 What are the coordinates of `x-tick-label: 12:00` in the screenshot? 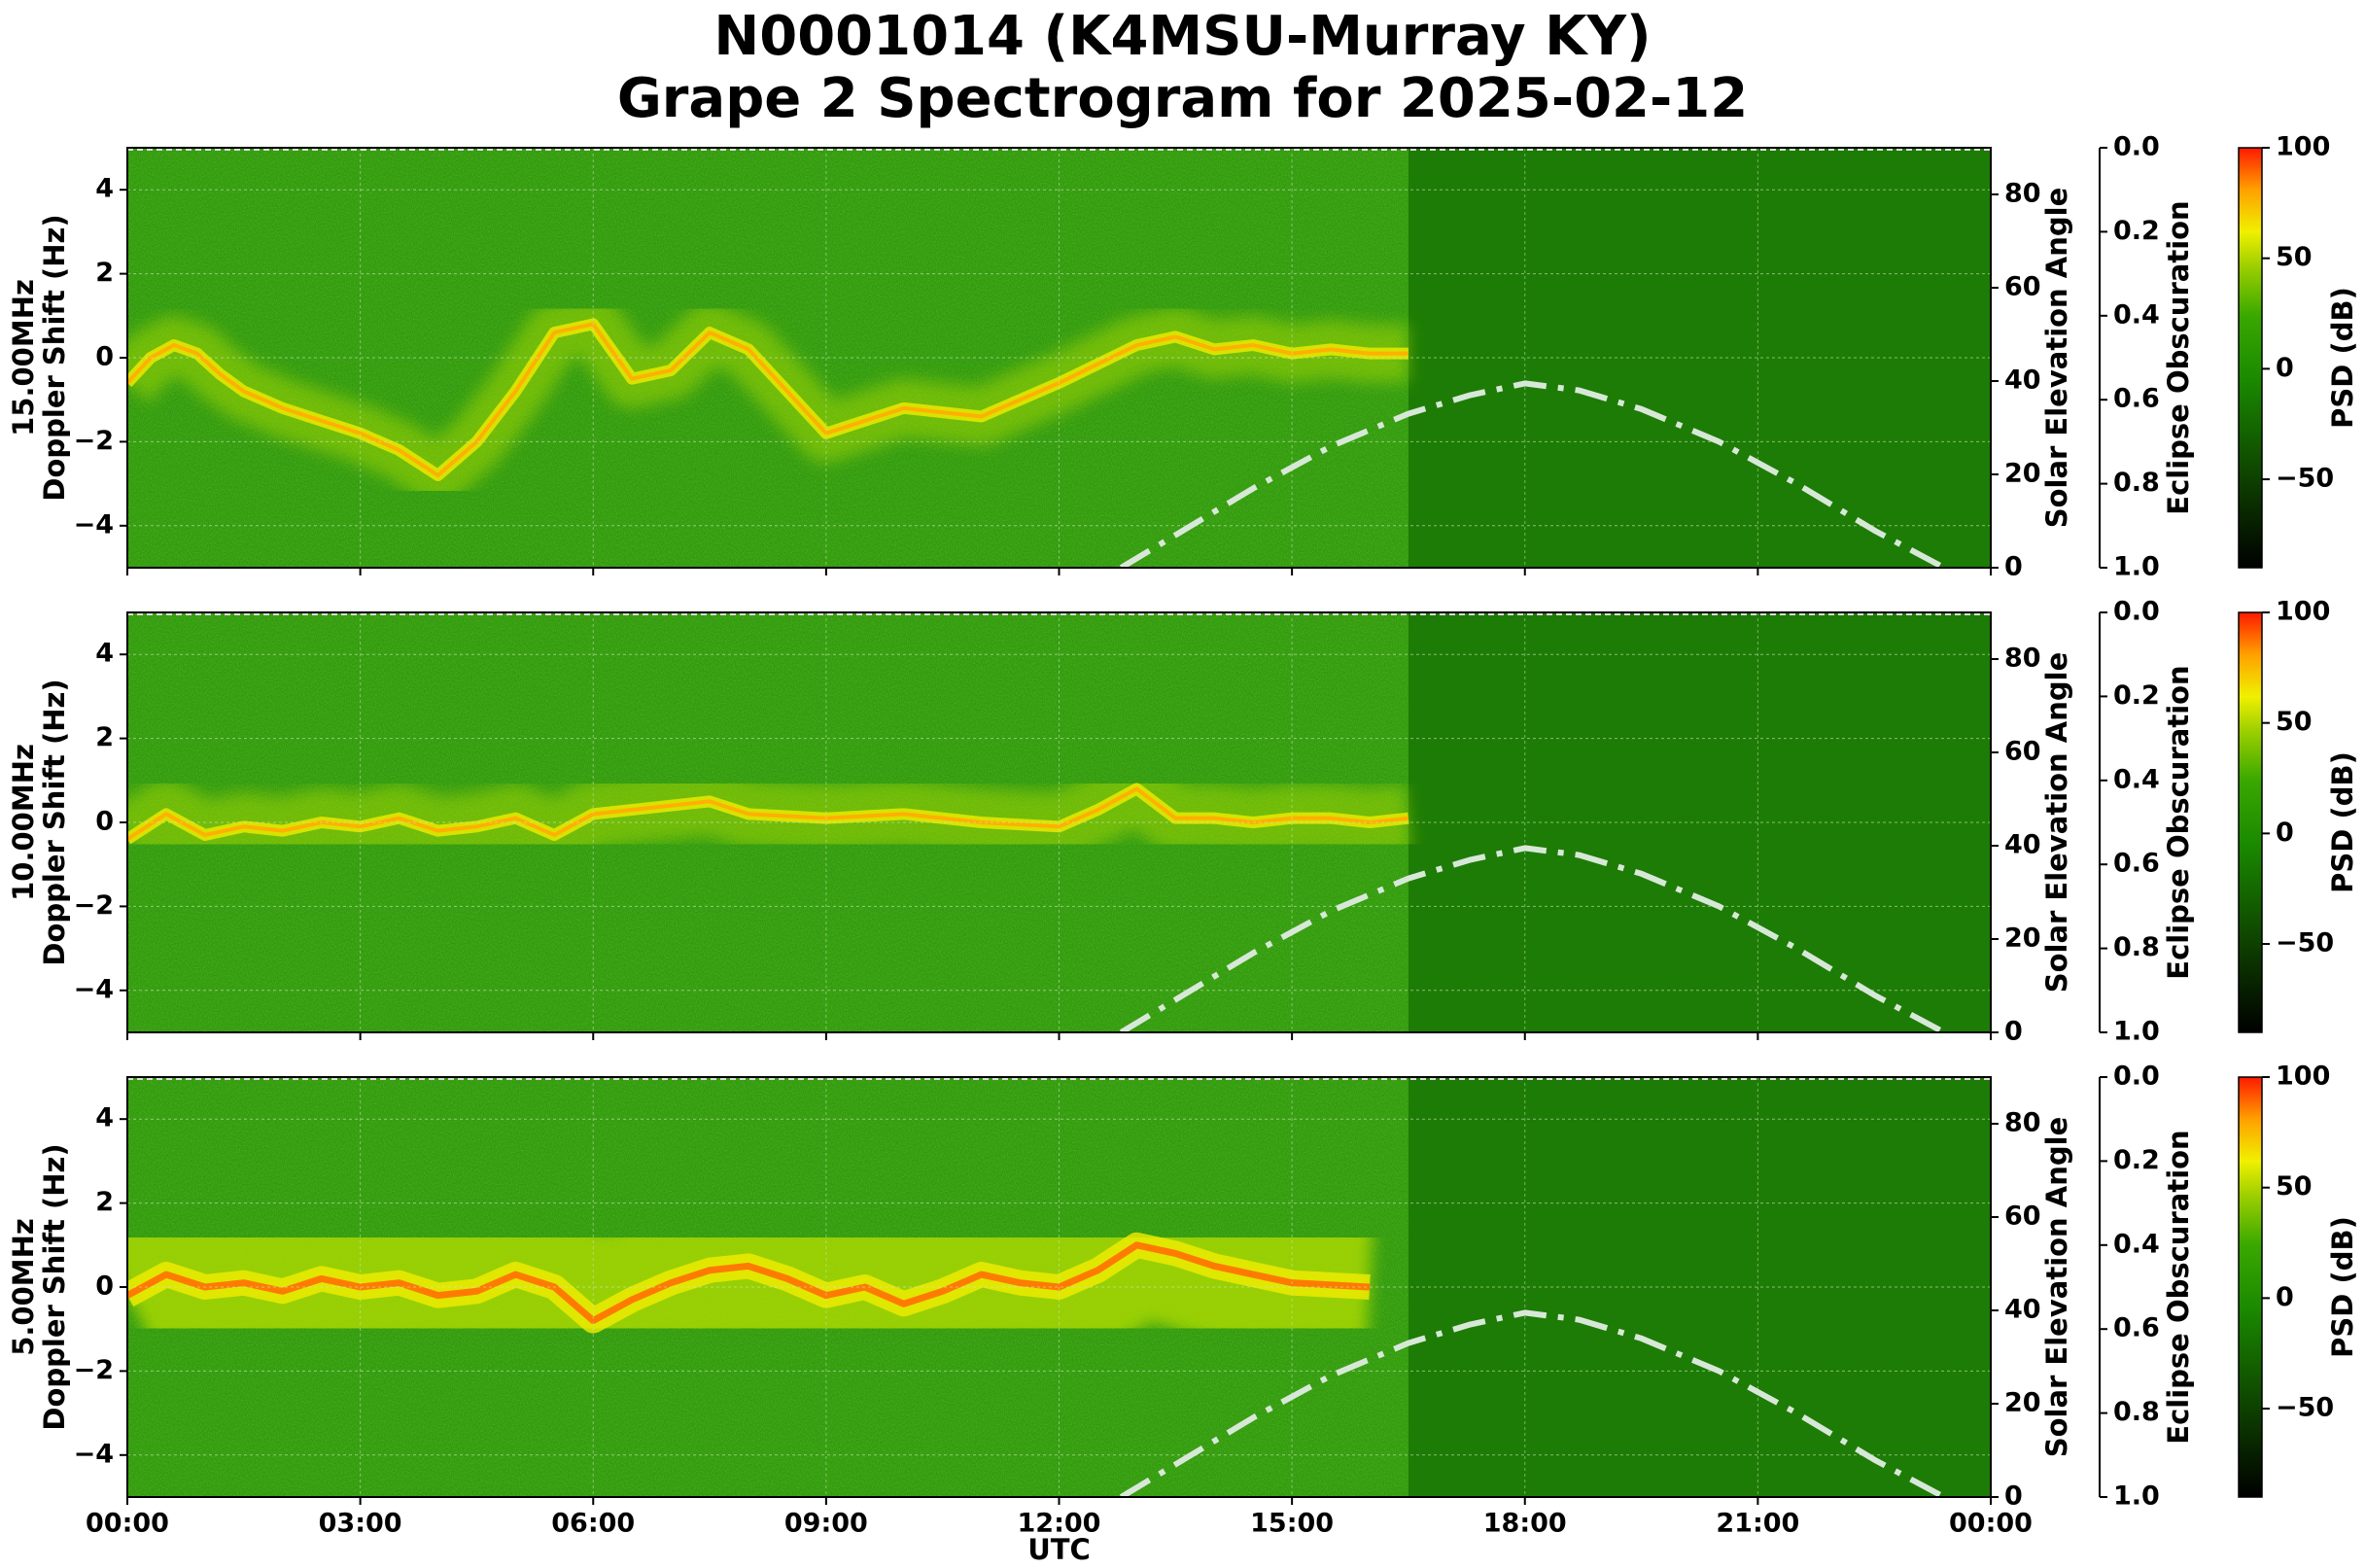 It's located at (1060, 1524).